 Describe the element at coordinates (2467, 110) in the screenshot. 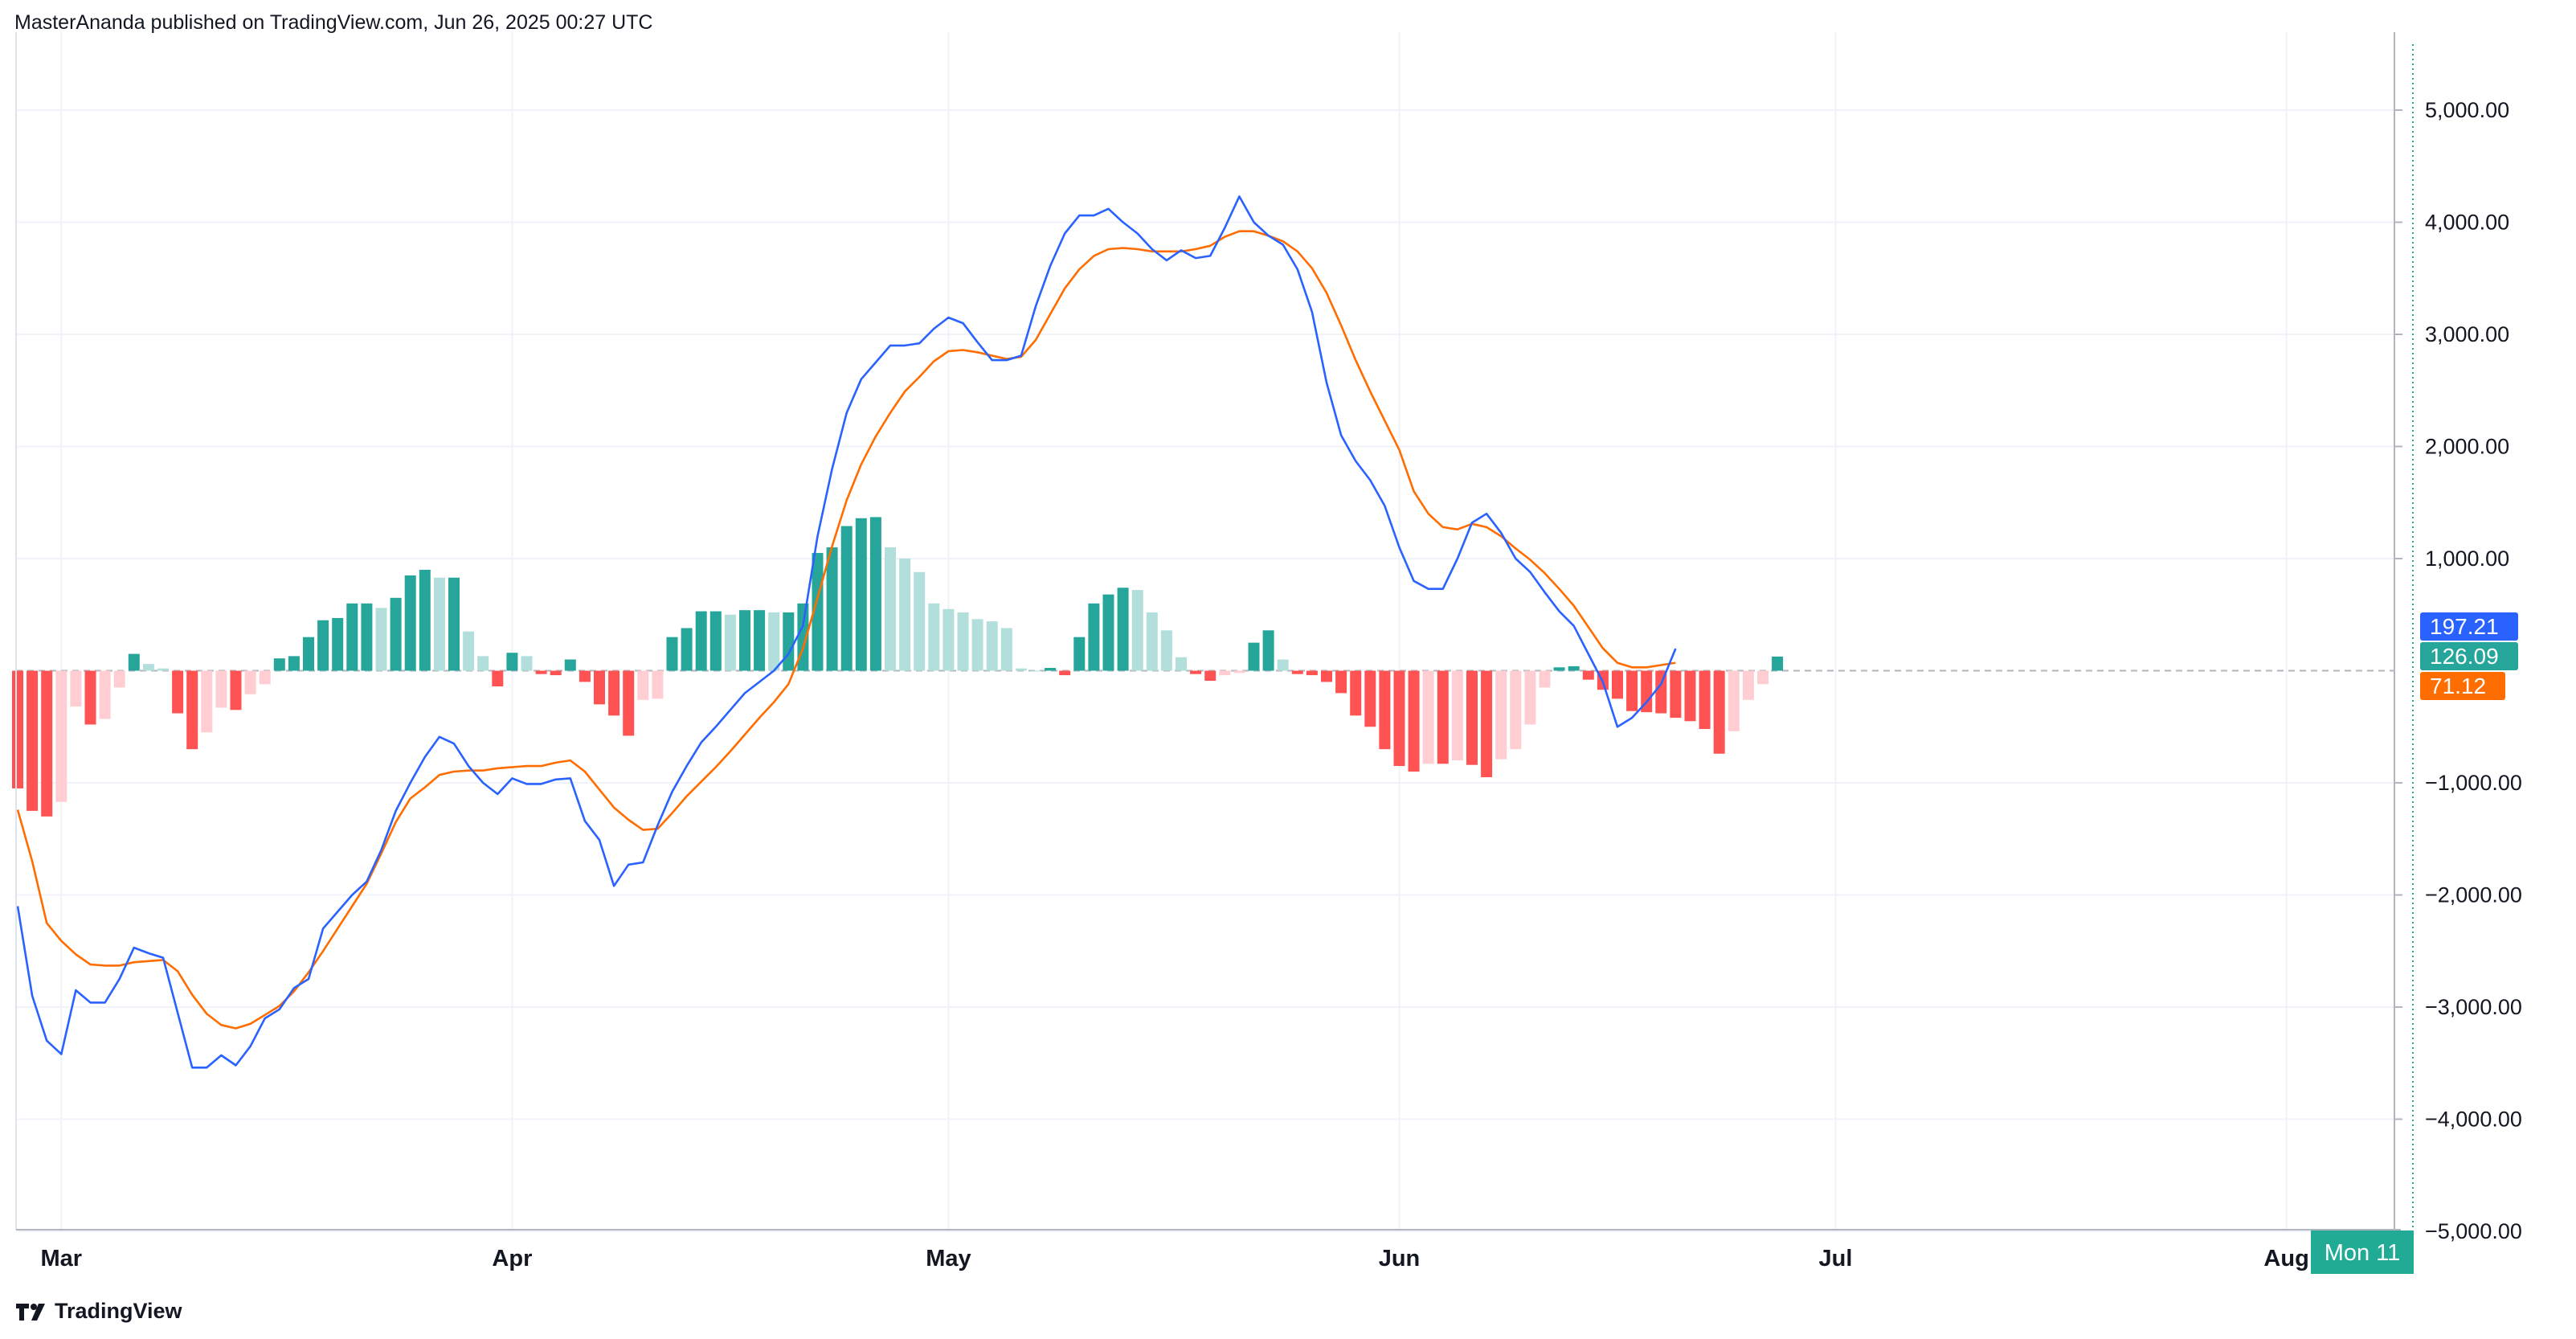

I see `y-tick-label: 5,000.00` at that location.